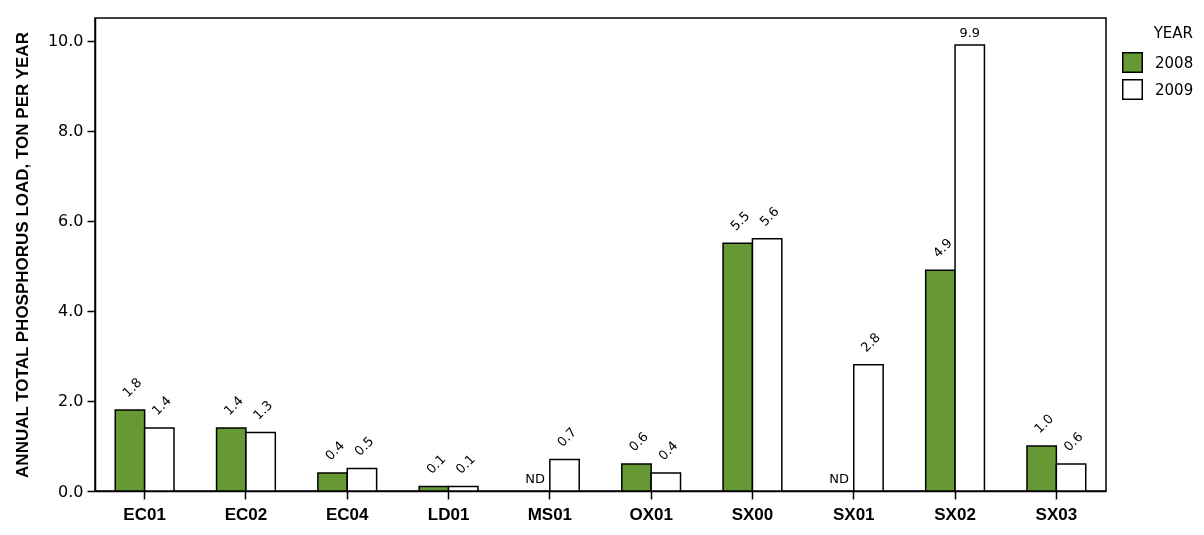 The height and width of the screenshot is (535, 1204). I want to click on data-label: 5.6, so click(769, 216).